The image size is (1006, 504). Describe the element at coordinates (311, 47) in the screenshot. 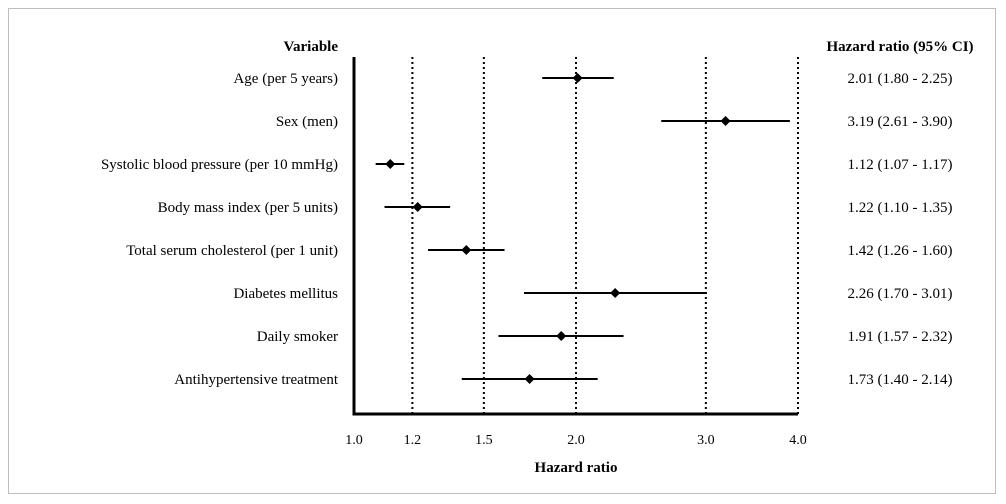

I see `column-header-variable: Variable` at that location.